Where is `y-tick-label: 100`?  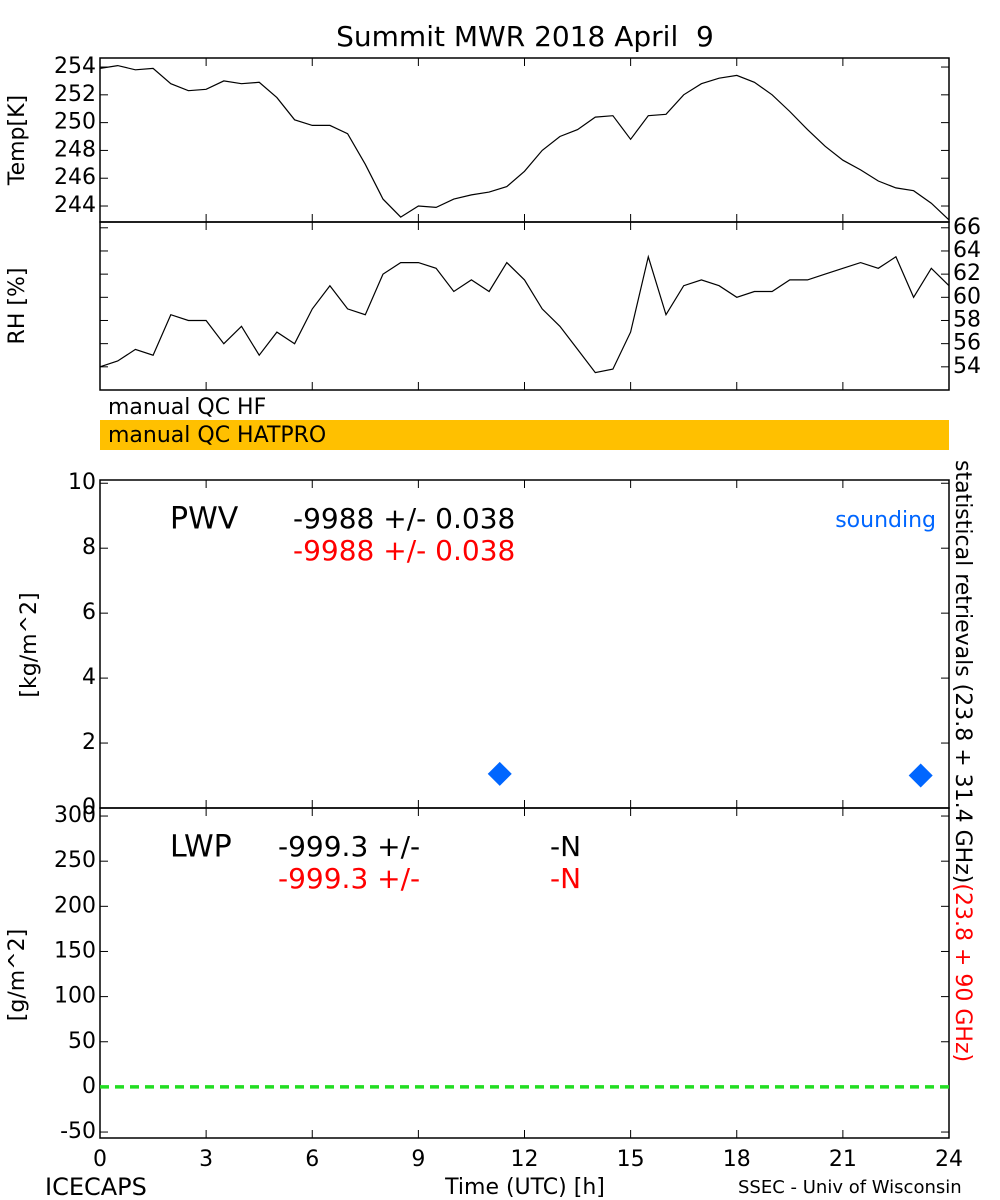
y-tick-label: 100 is located at coordinates (75, 996).